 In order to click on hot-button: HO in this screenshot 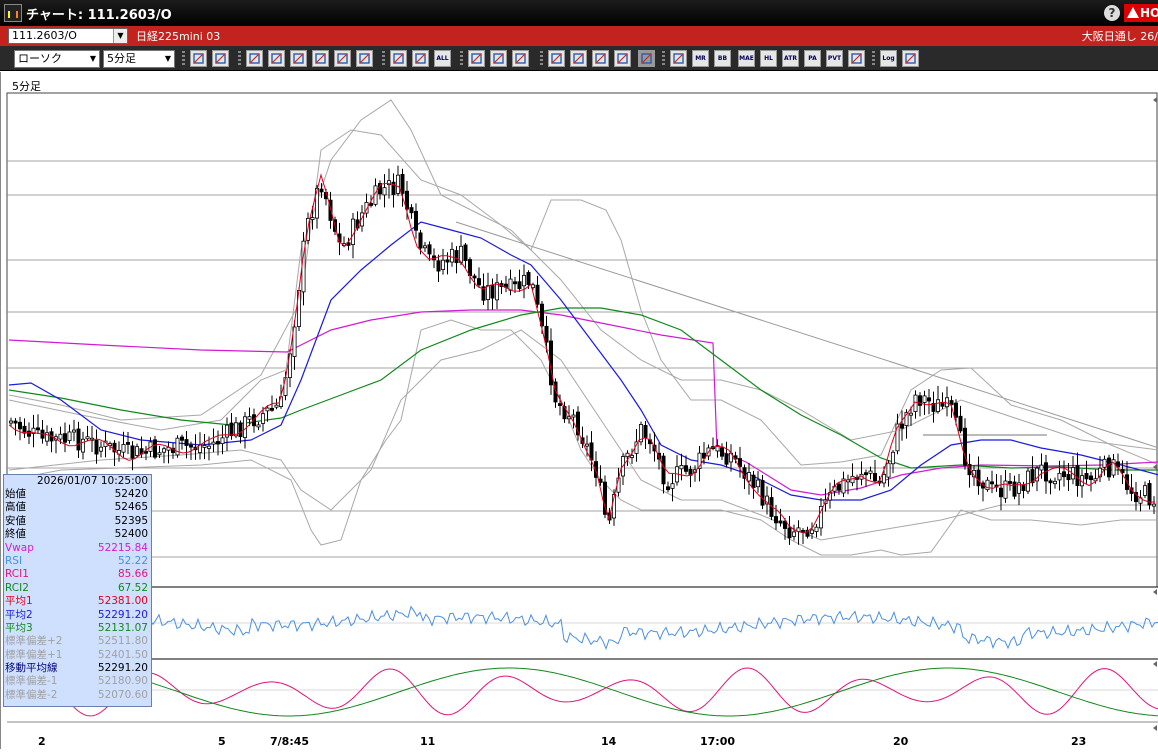, I will do `click(1141, 13)`.